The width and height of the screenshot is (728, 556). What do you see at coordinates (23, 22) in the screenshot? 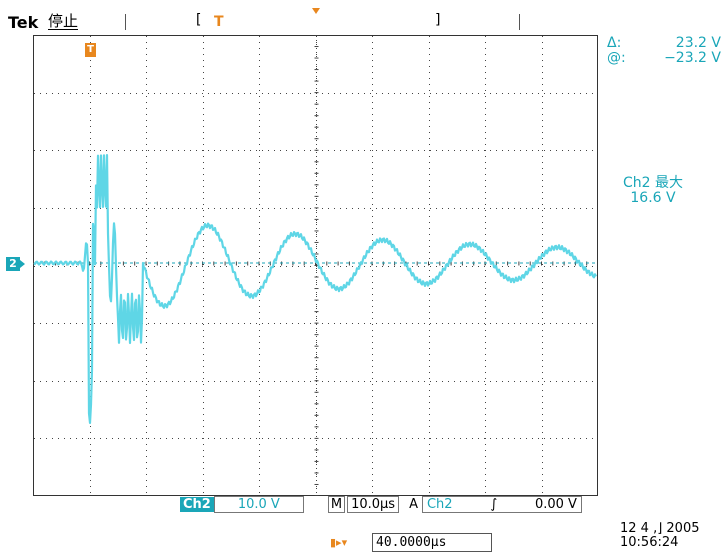
I see `brand-logo: Tek` at bounding box center [23, 22].